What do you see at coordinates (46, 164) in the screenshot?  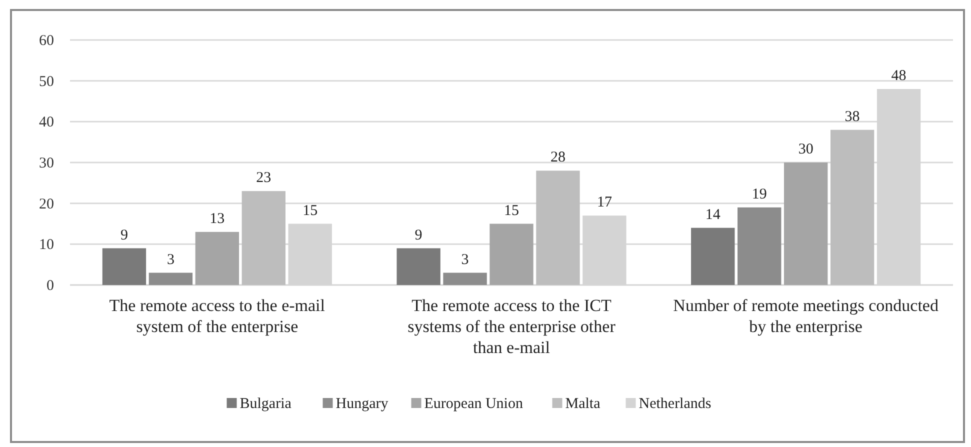 I see `y-tick-label: 30` at bounding box center [46, 164].